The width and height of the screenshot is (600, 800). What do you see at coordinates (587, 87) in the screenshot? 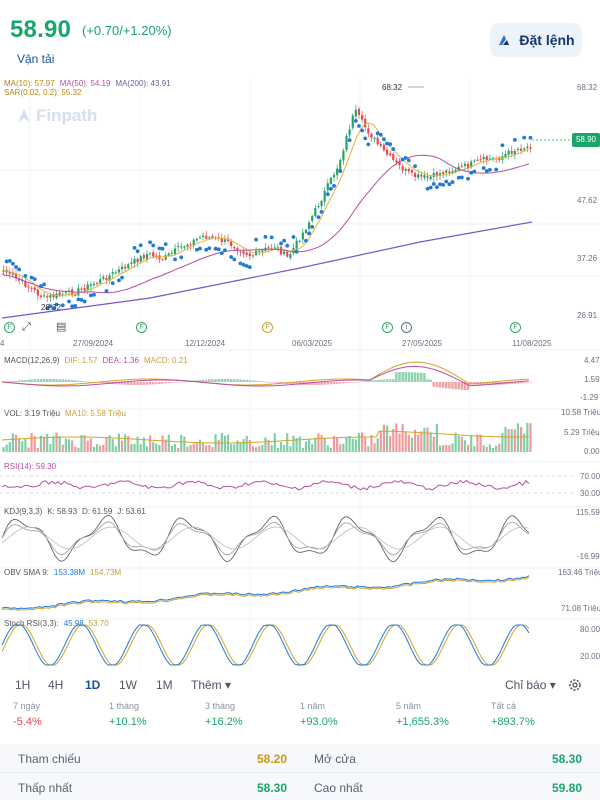
I see `y-tick-68: 68.32` at bounding box center [587, 87].